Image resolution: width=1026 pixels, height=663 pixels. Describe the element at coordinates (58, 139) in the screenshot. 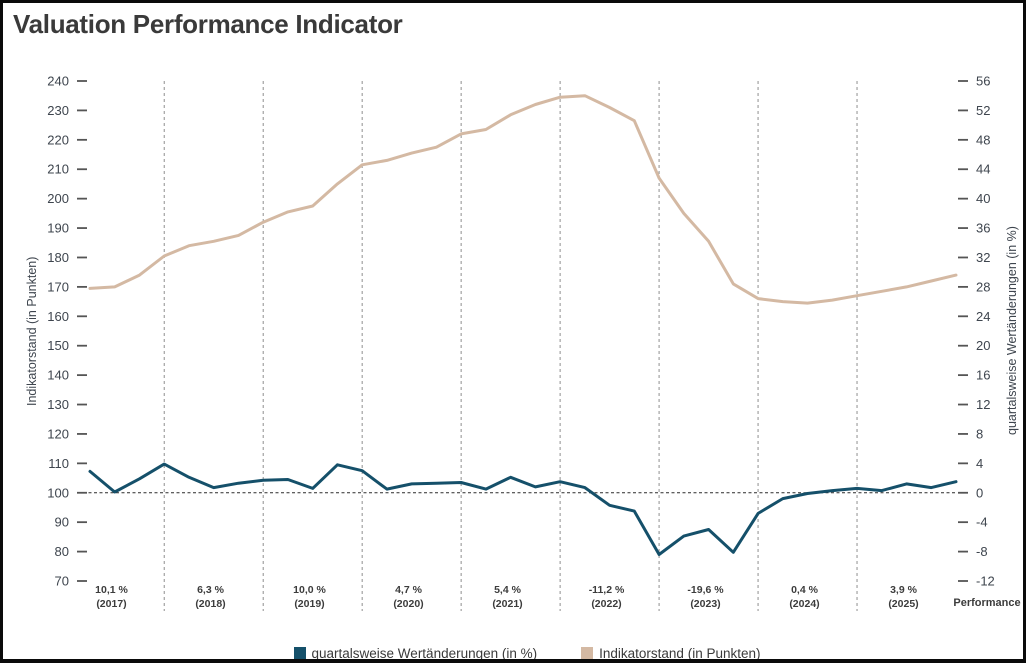

I see `left-tick-label: 220` at that location.